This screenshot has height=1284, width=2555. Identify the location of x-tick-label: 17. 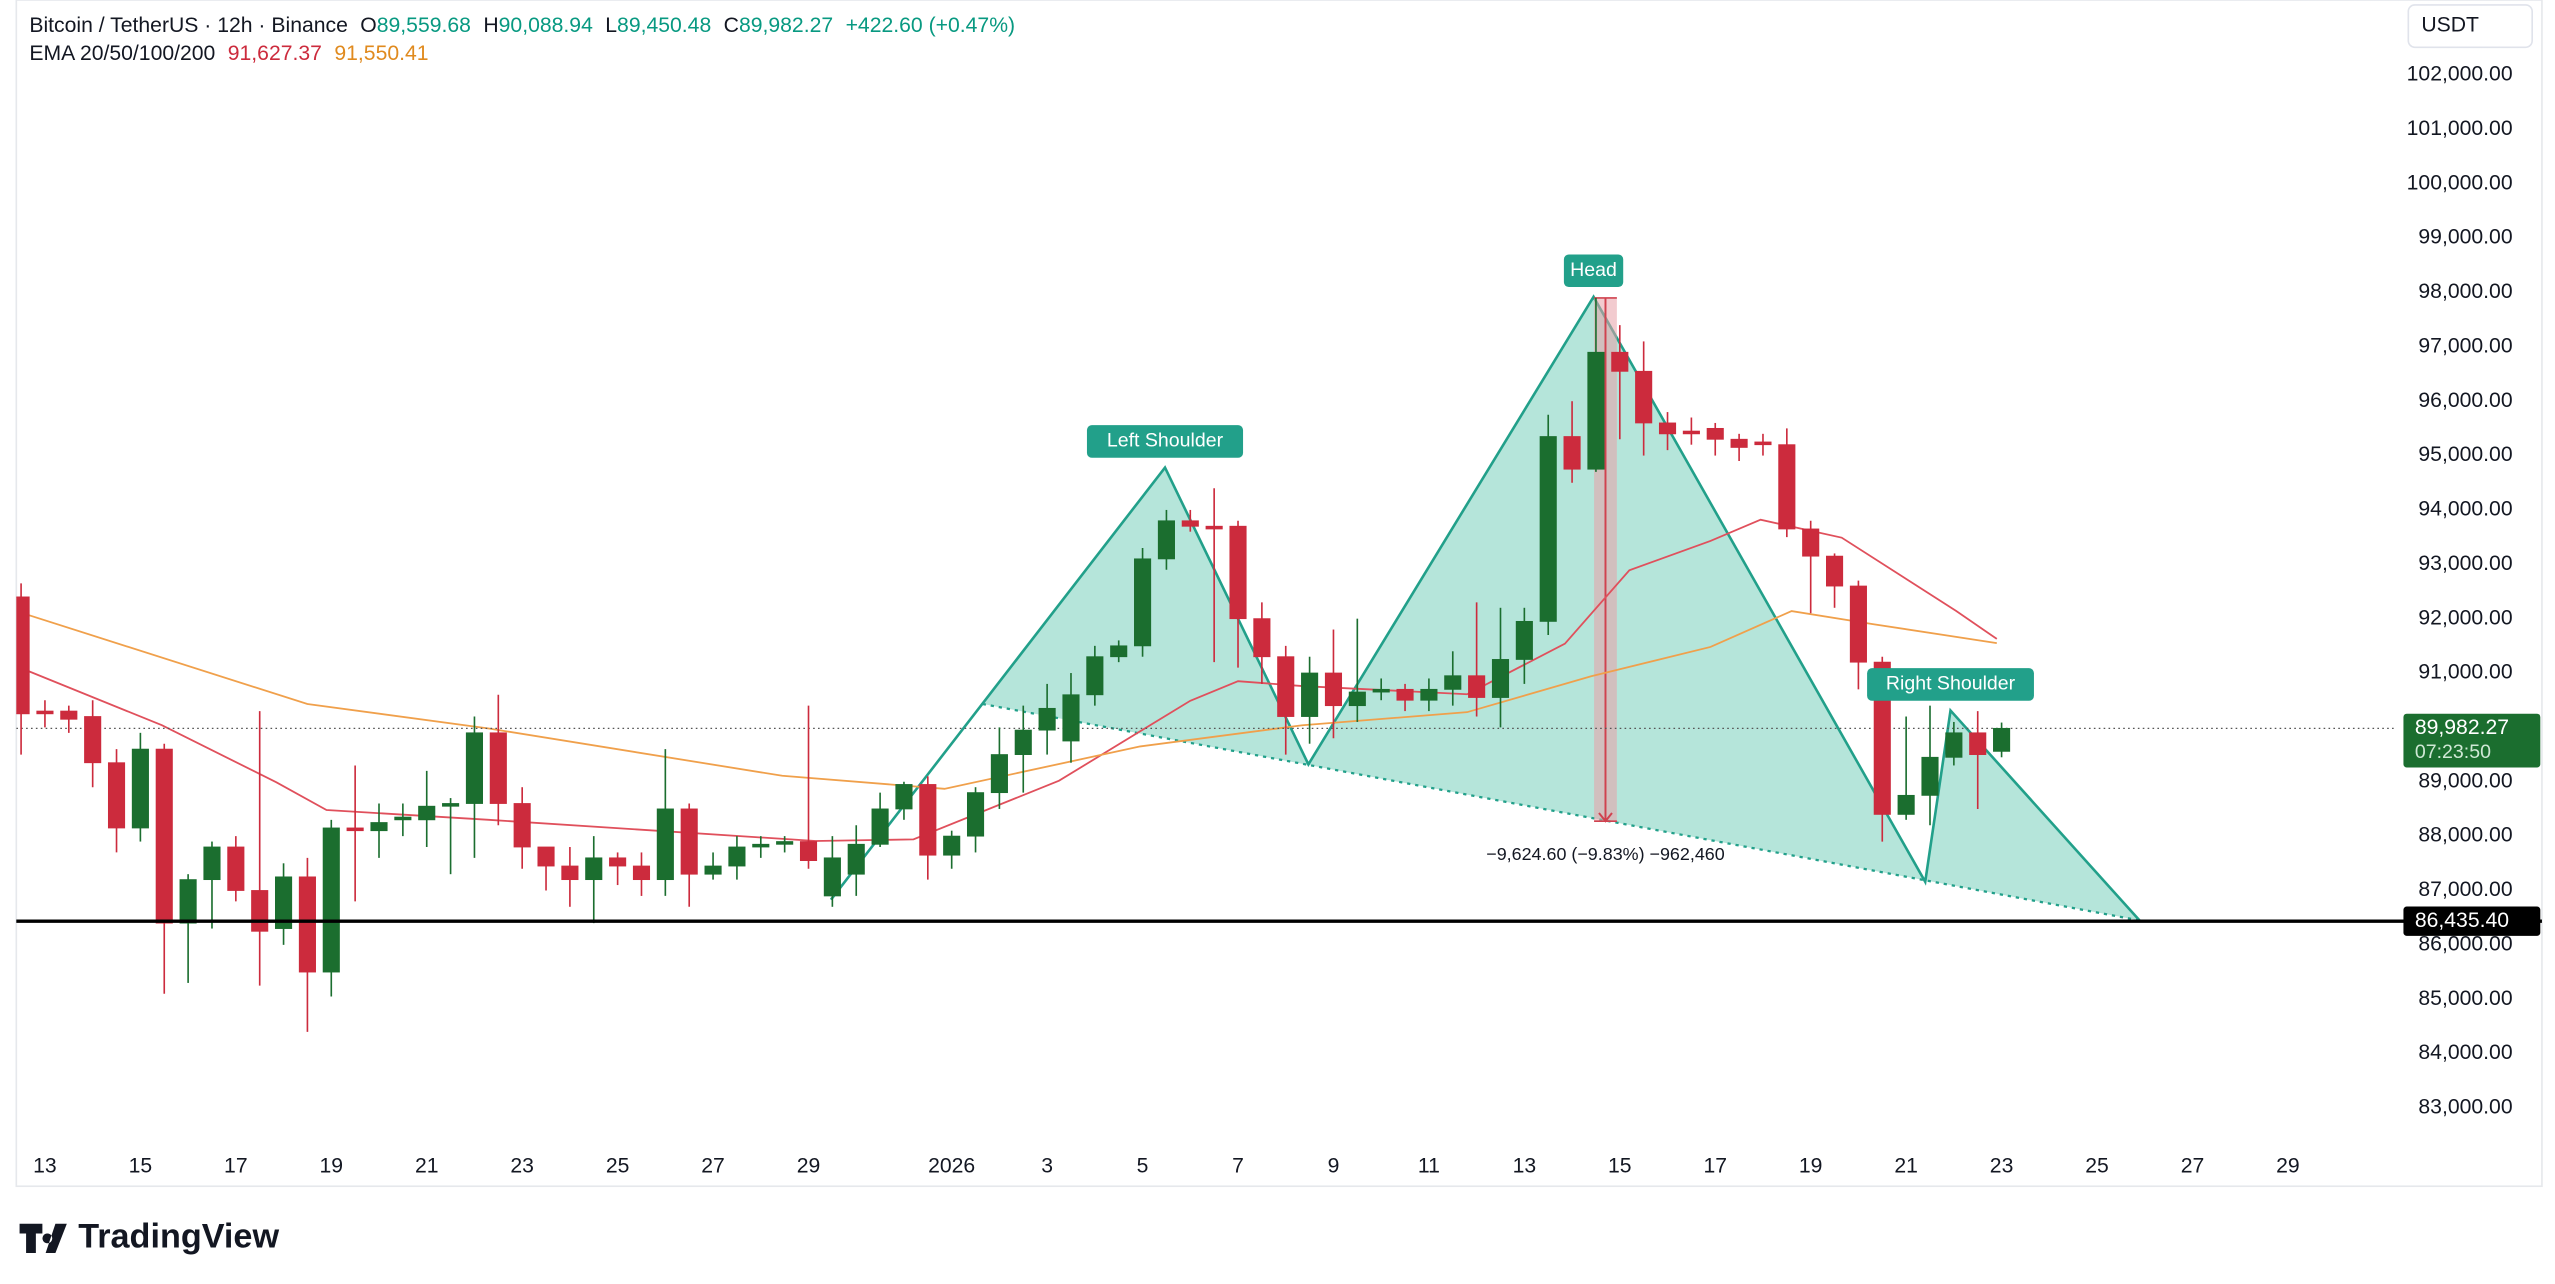
(1715, 1165).